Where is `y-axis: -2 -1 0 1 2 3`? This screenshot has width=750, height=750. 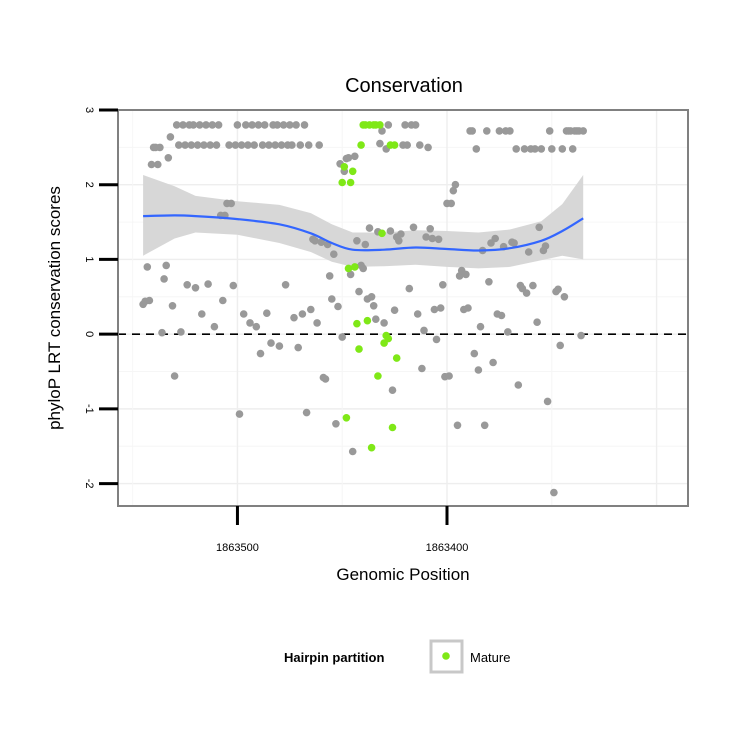
y-axis: -2 -1 0 1 2 3 is located at coordinates (100, 297).